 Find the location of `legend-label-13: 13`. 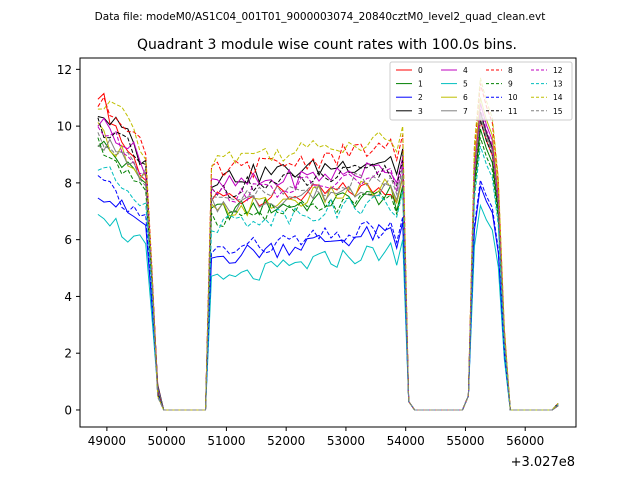

legend-label-13: 13 is located at coordinates (558, 84).